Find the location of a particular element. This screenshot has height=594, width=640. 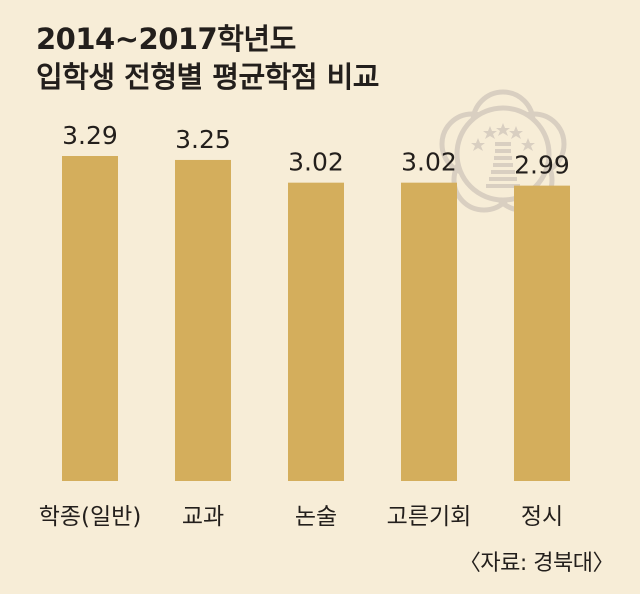

value-label: 3.29 is located at coordinates (90, 135).